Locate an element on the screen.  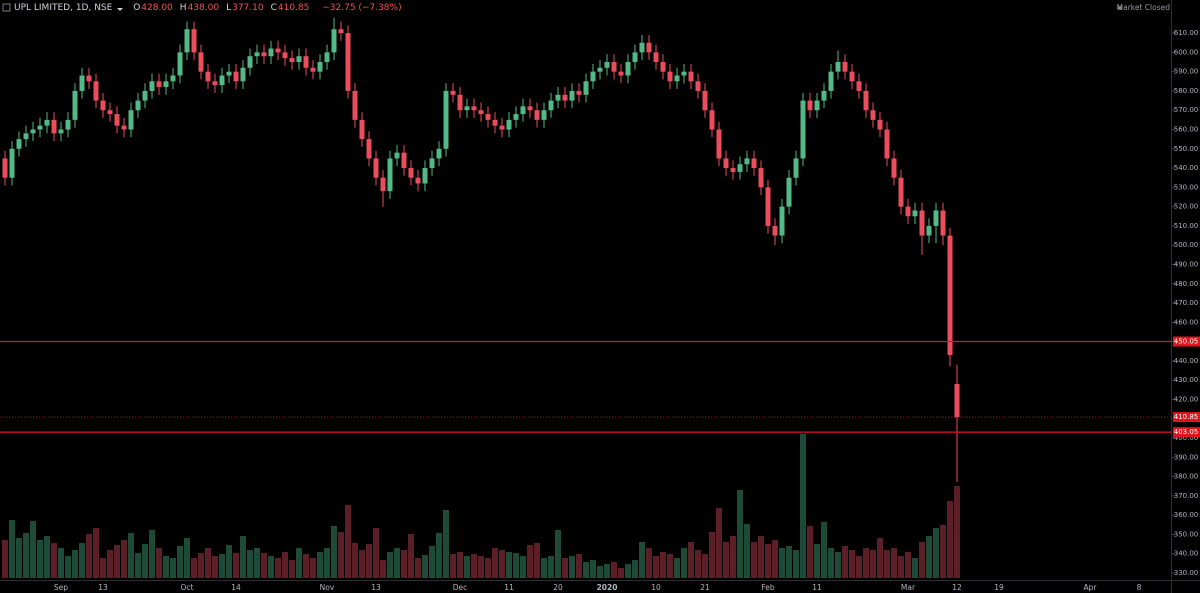
y-tick-label: 360.00 is located at coordinates (1186, 515).